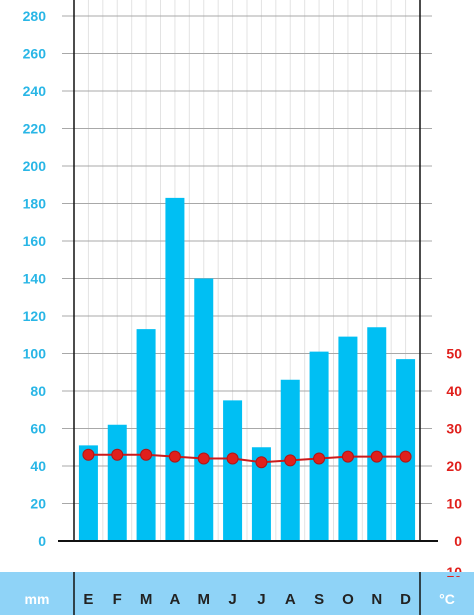  Describe the element at coordinates (38, 504) in the screenshot. I see `left-tick-label: 20` at that location.